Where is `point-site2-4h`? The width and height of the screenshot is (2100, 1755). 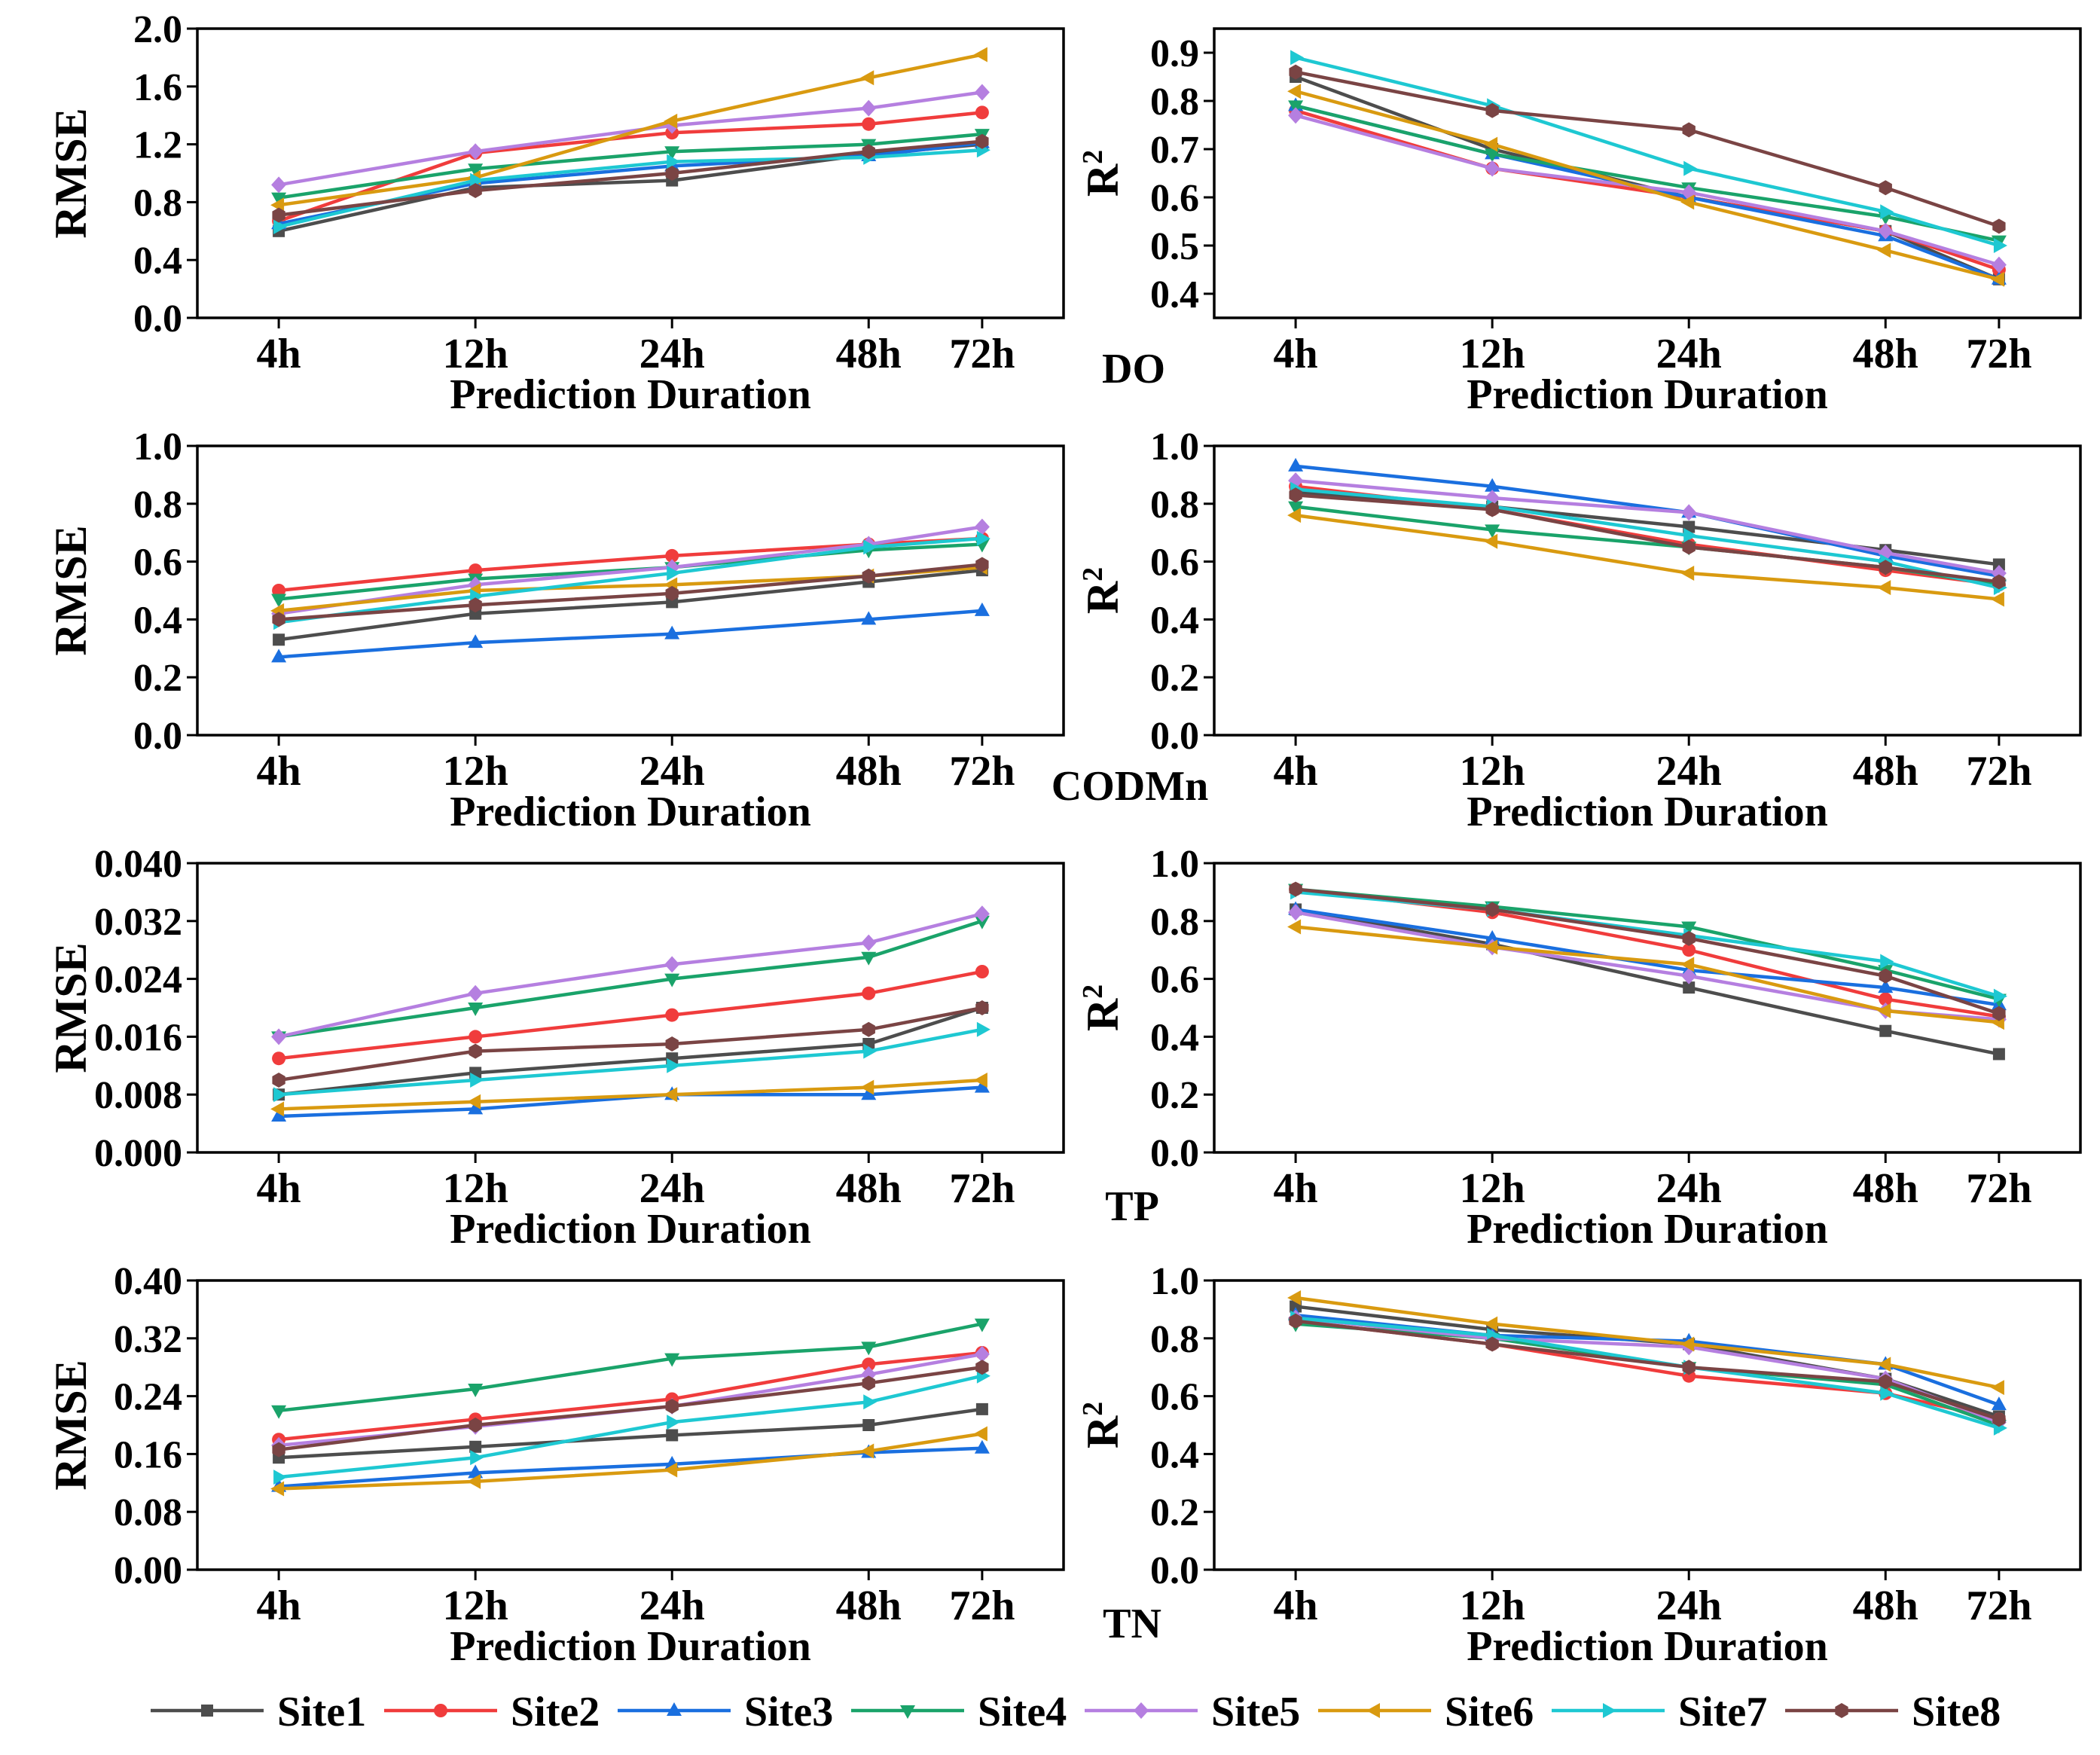 point-site2-4h is located at coordinates (279, 590).